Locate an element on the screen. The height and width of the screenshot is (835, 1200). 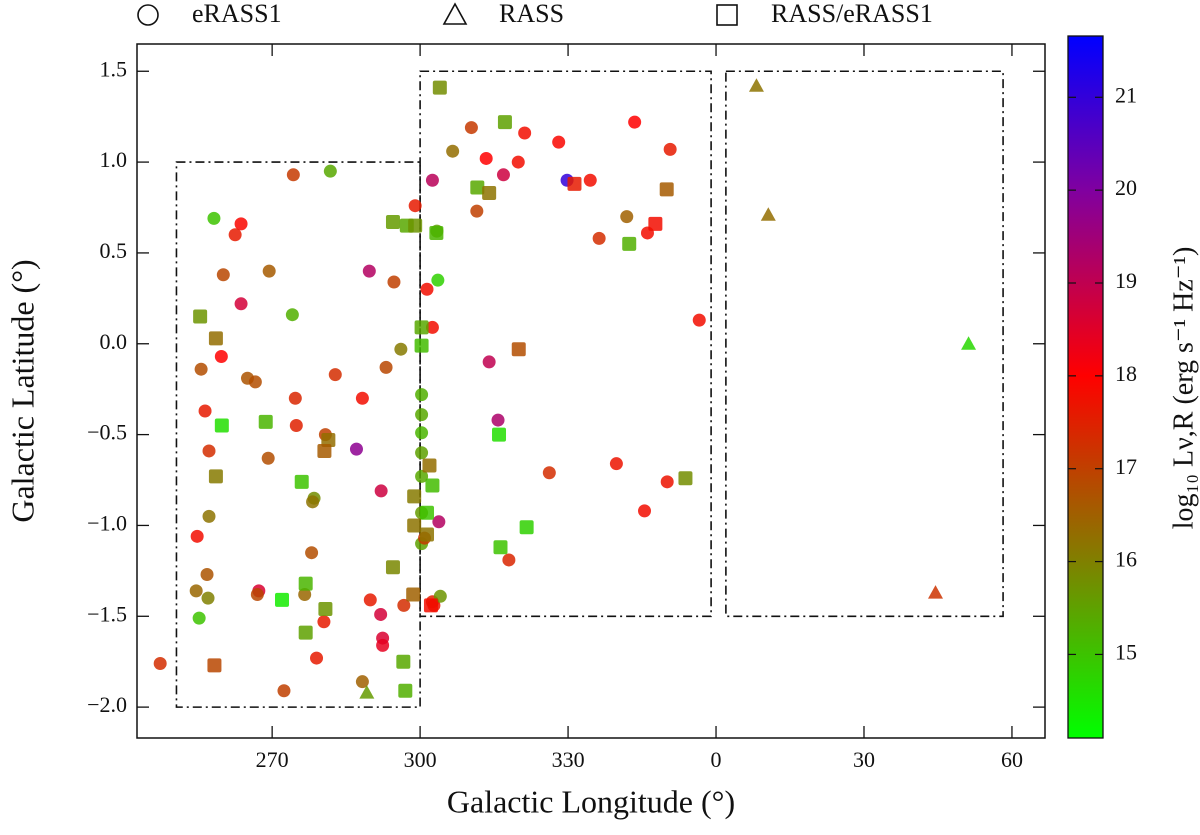
y-tick-label: 0.0 is located at coordinates (114, 341).